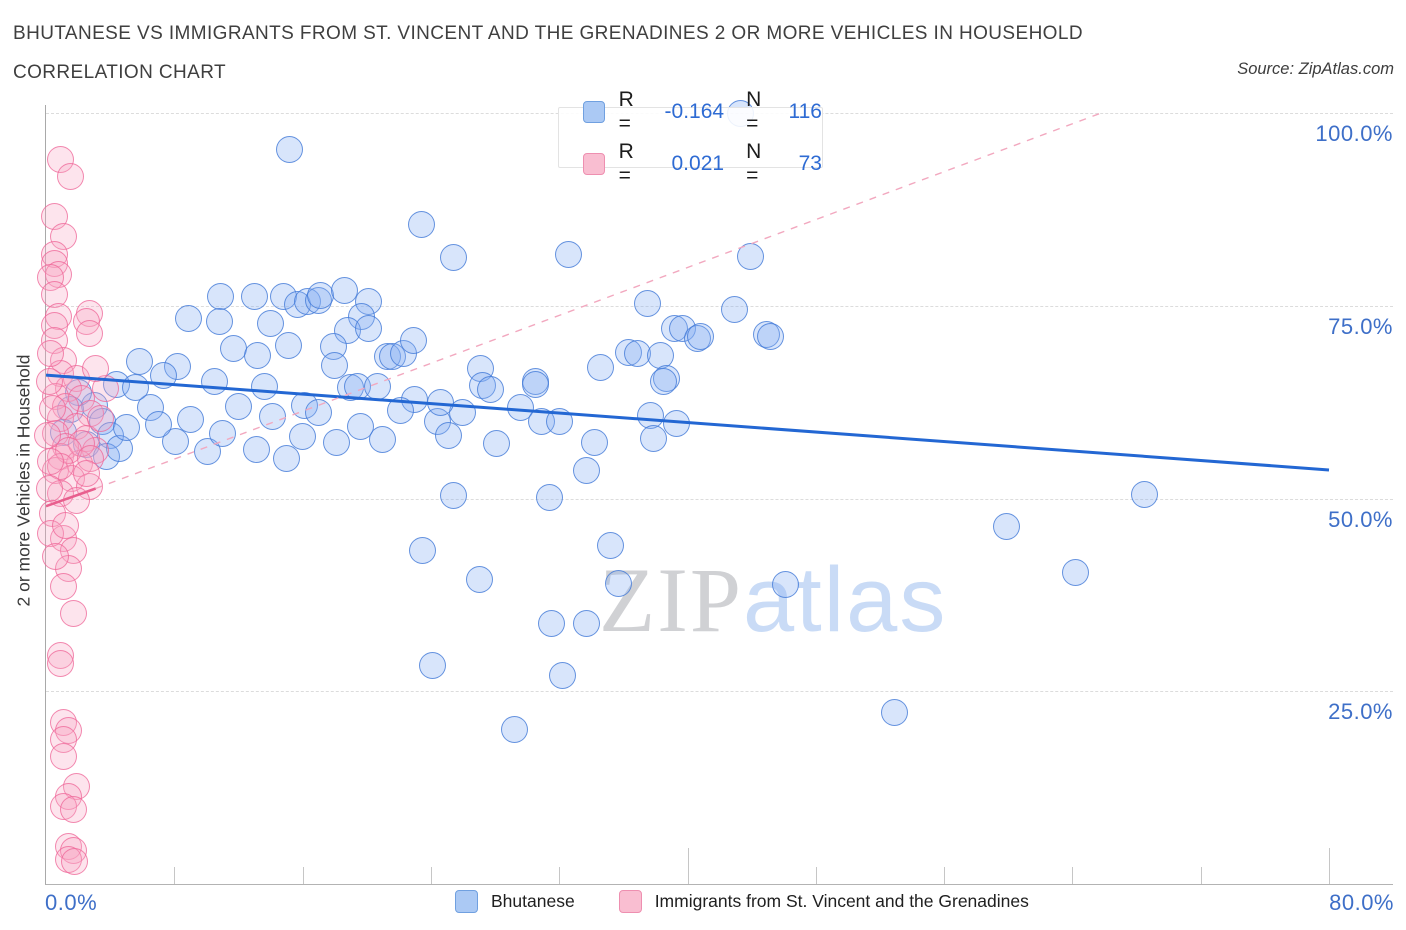  Describe the element at coordinates (23, 480) in the screenshot. I see `y-axis-title: 2 or more Vehicles in Household` at that location.